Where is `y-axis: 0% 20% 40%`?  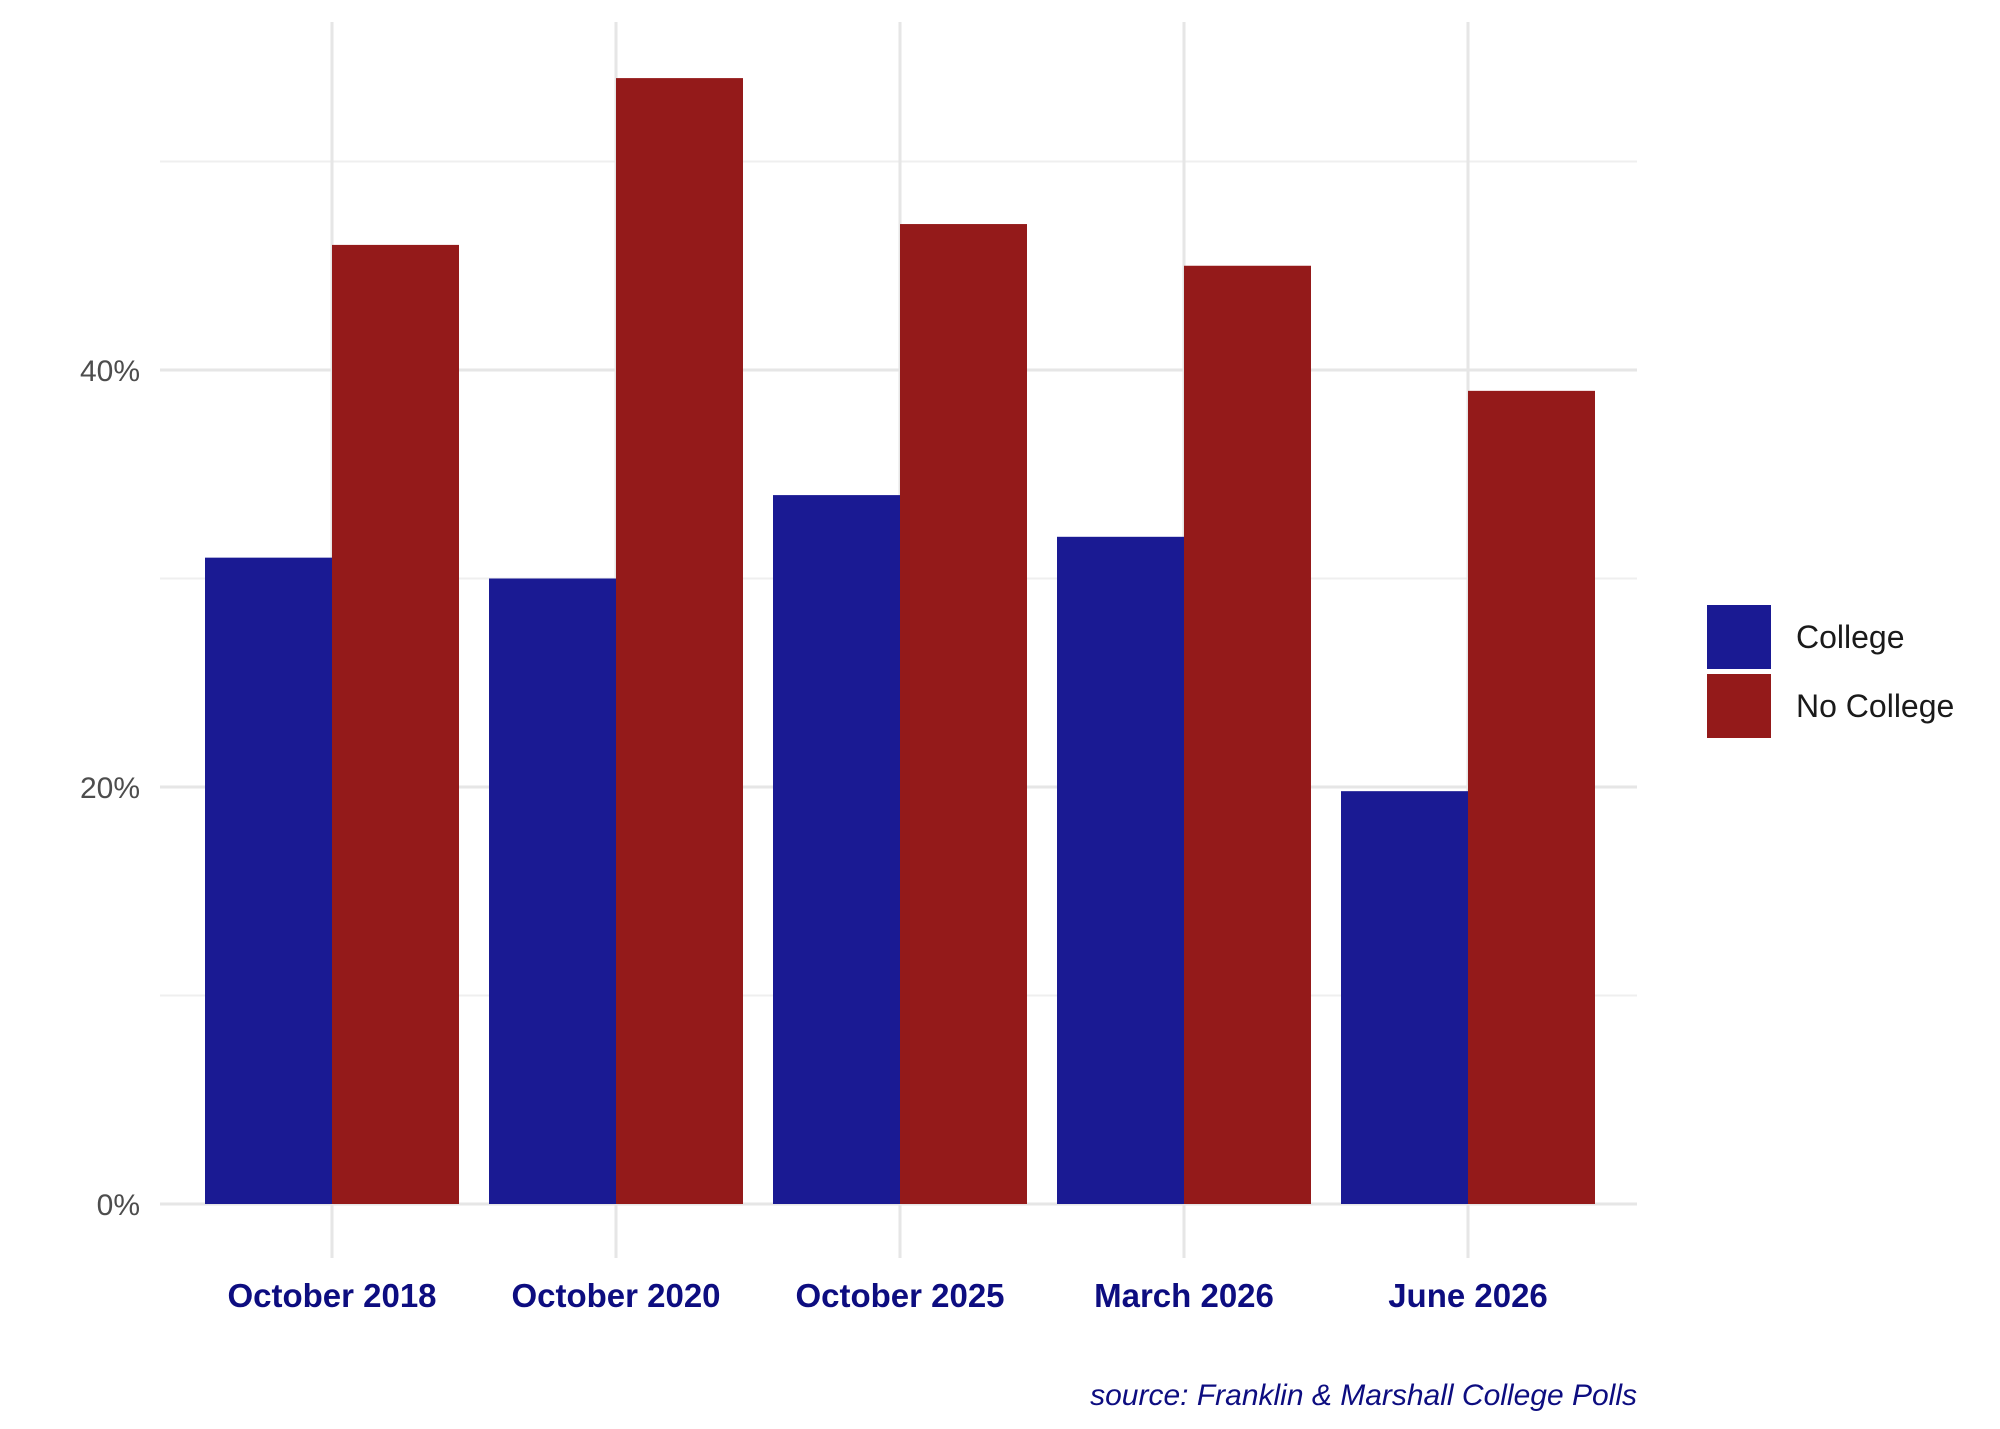 y-axis: 0% 20% 40% is located at coordinates (110, 788).